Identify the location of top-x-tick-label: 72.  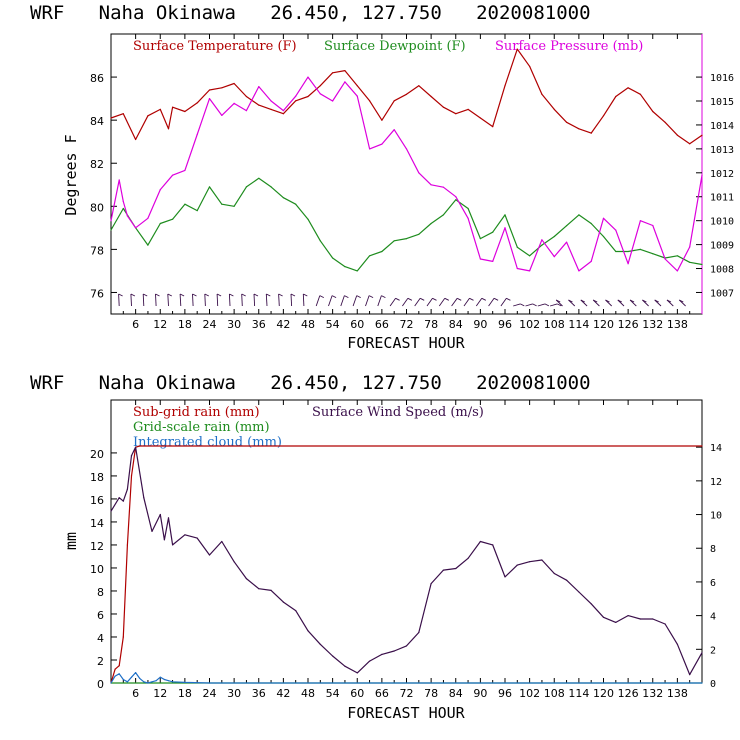
(407, 324).